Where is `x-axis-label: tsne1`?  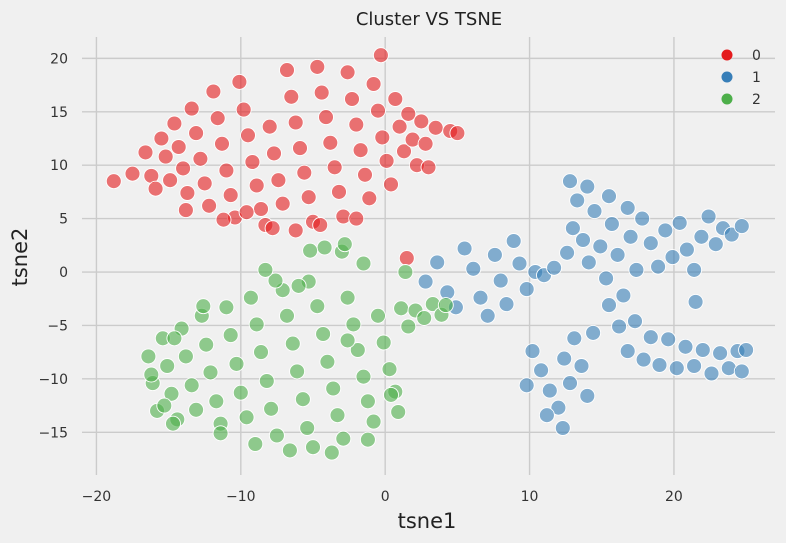 x-axis-label: tsne1 is located at coordinates (427, 521).